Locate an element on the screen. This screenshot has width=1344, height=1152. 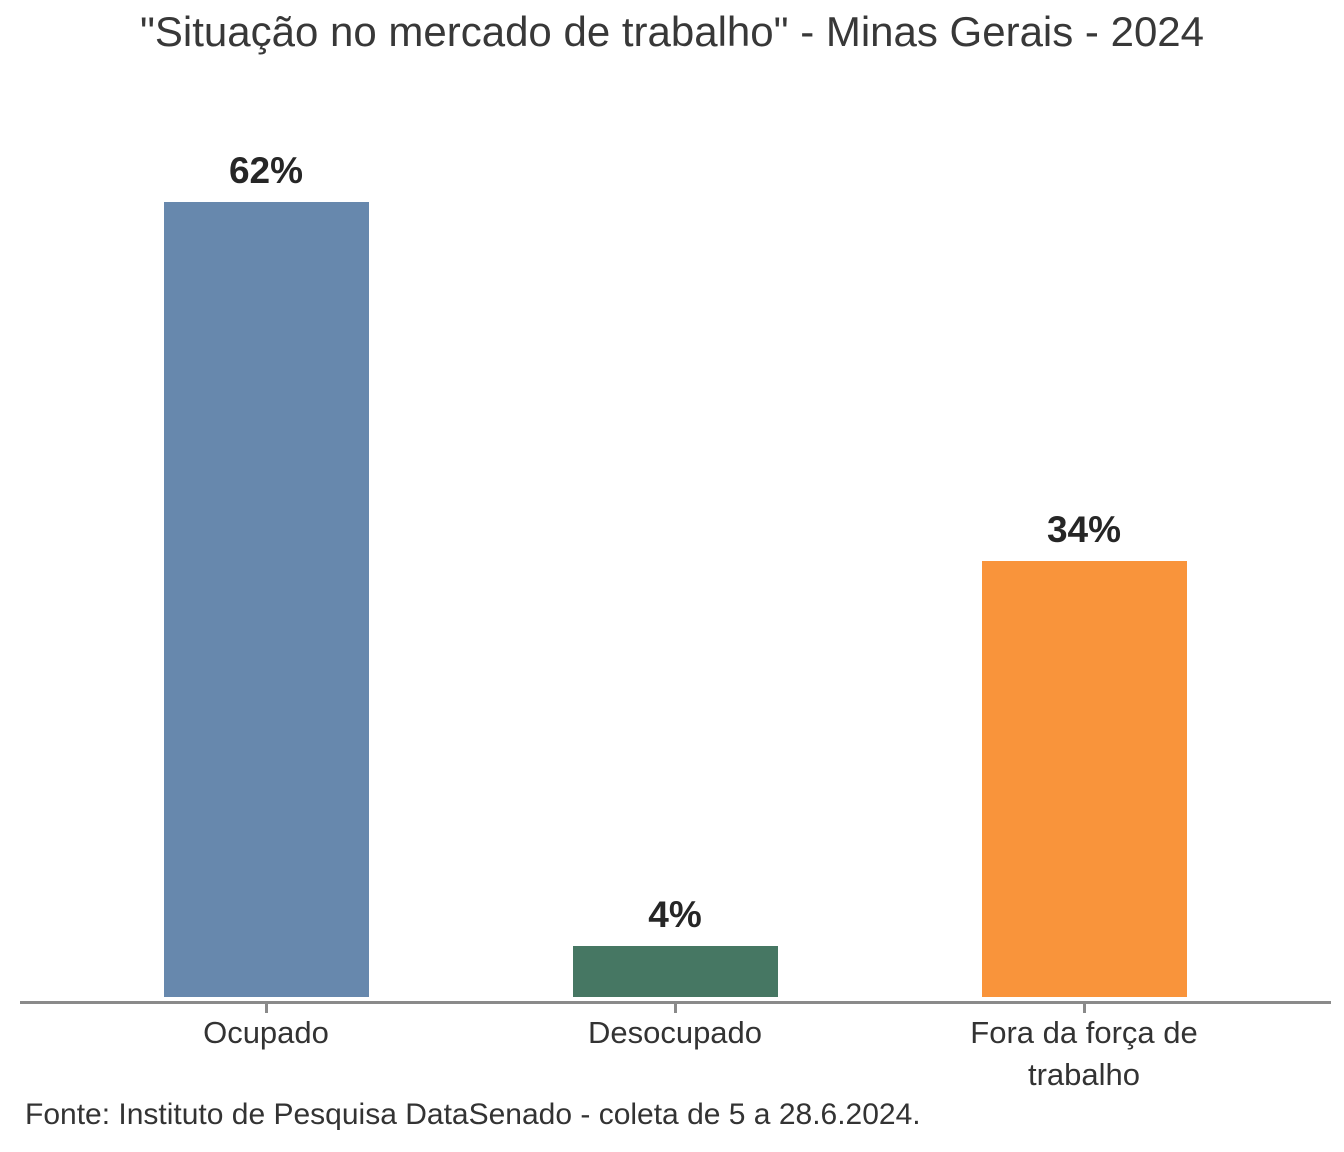
x-axis-line is located at coordinates (675, 1002).